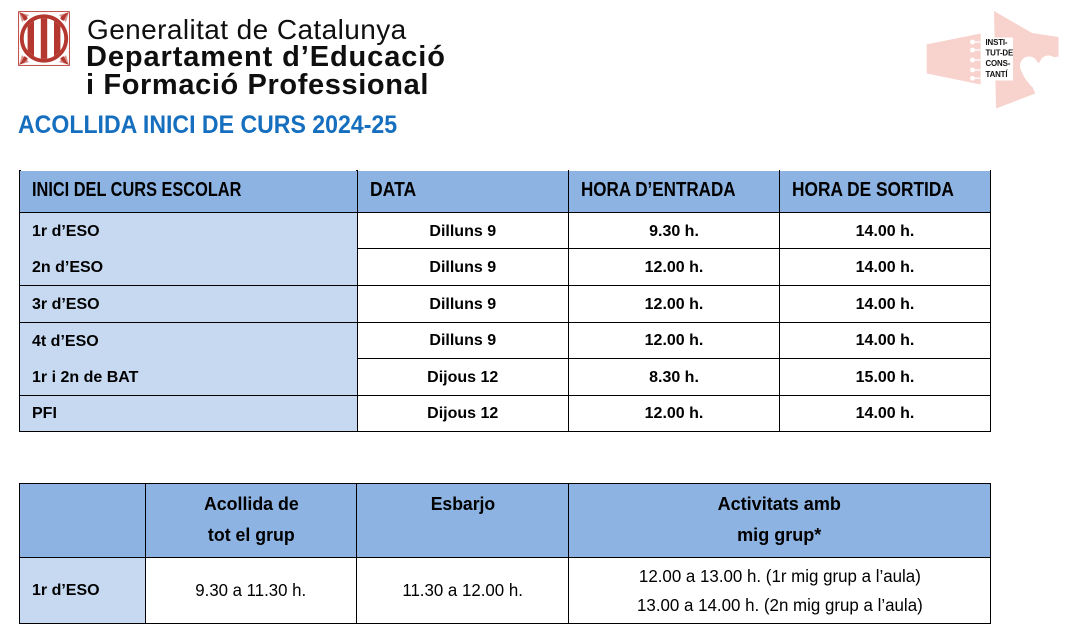  I want to click on svg-text: INSTI-, so click(997, 42).